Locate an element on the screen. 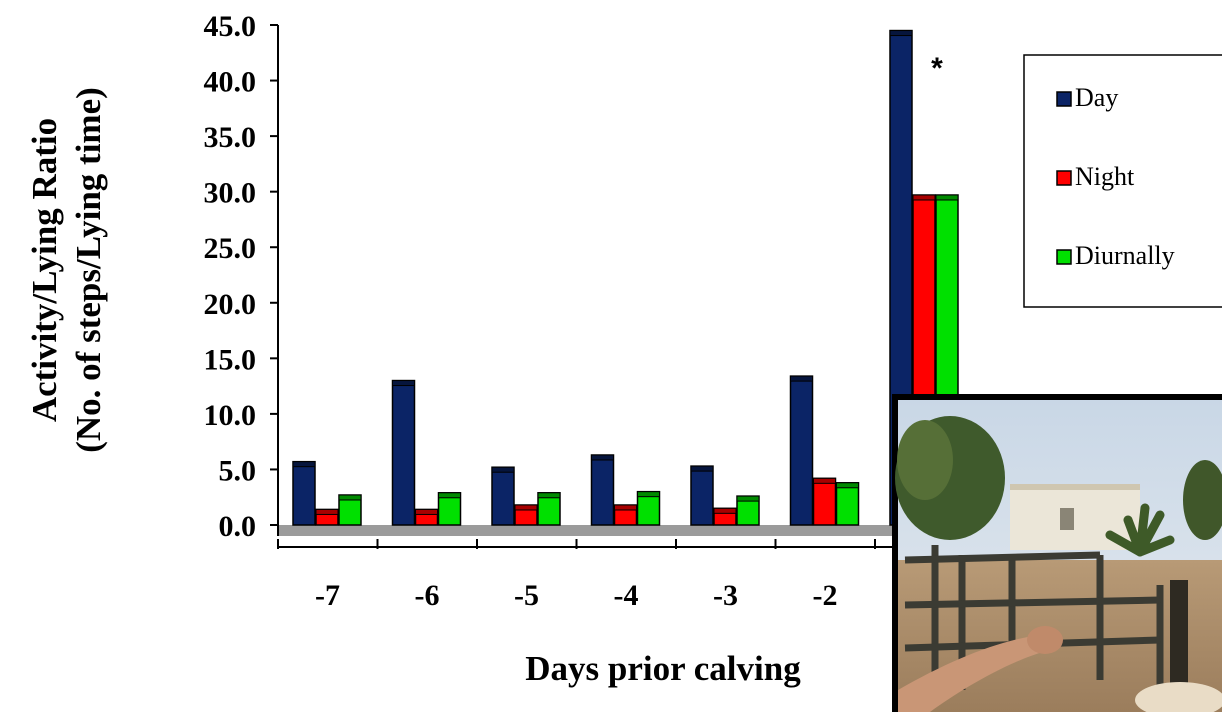  bar-cap-day--2 is located at coordinates (801, 378).